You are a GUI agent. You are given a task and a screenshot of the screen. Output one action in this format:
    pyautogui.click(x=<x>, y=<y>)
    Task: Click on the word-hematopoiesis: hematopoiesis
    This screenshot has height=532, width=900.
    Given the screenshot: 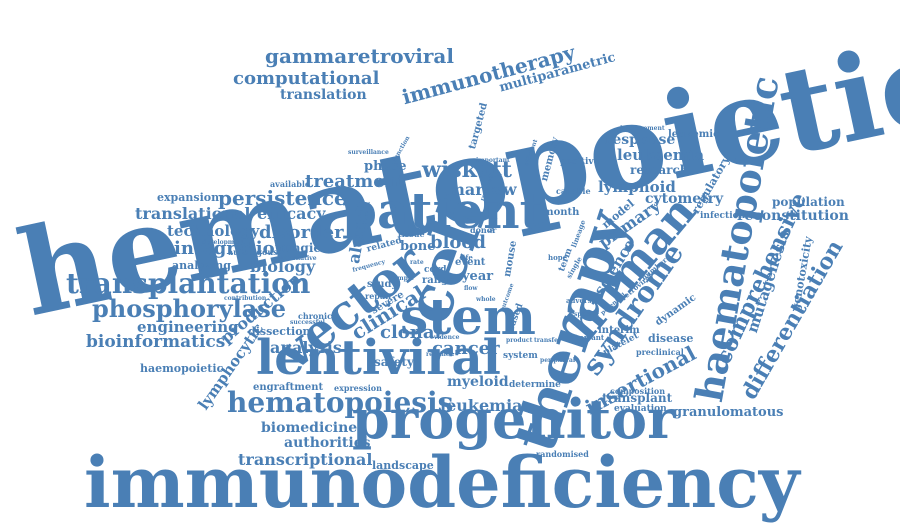 What is the action you would take?
    pyautogui.click(x=340, y=402)
    